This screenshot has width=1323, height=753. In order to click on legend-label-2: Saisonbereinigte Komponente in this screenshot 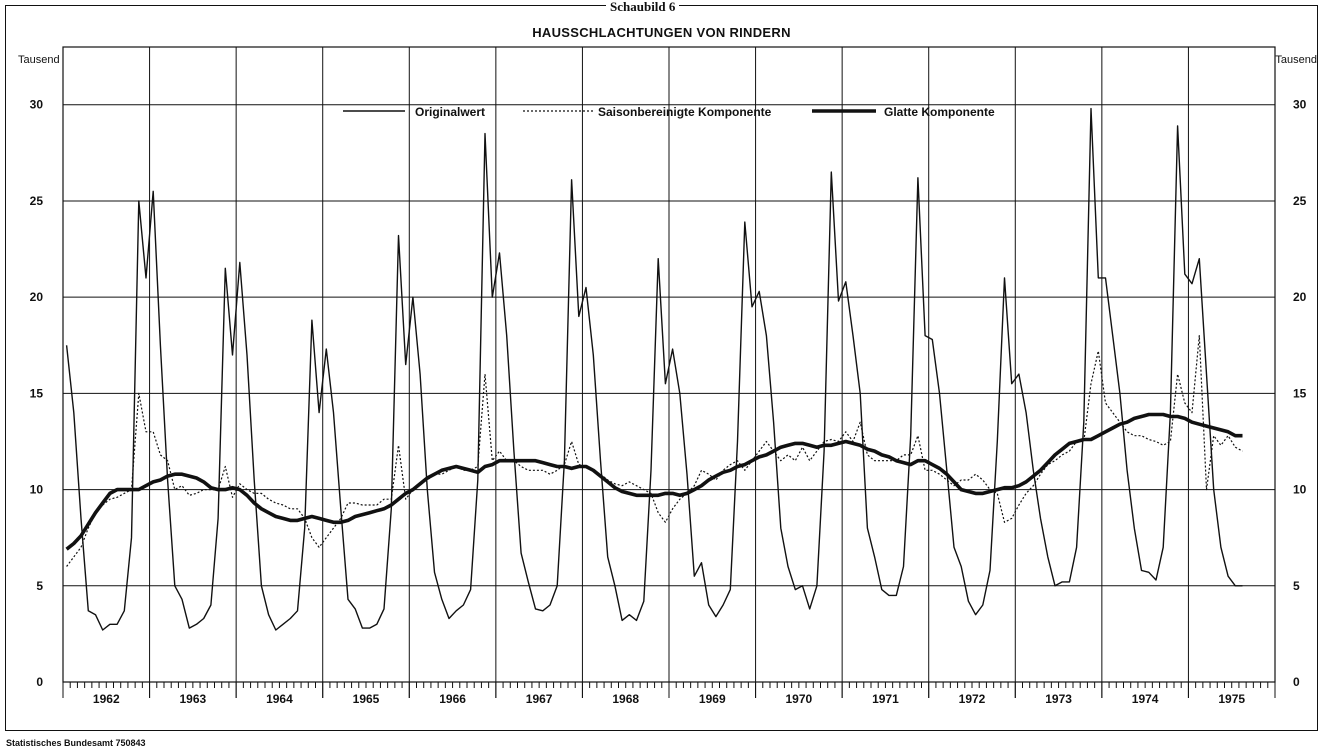, I will do `click(685, 112)`.